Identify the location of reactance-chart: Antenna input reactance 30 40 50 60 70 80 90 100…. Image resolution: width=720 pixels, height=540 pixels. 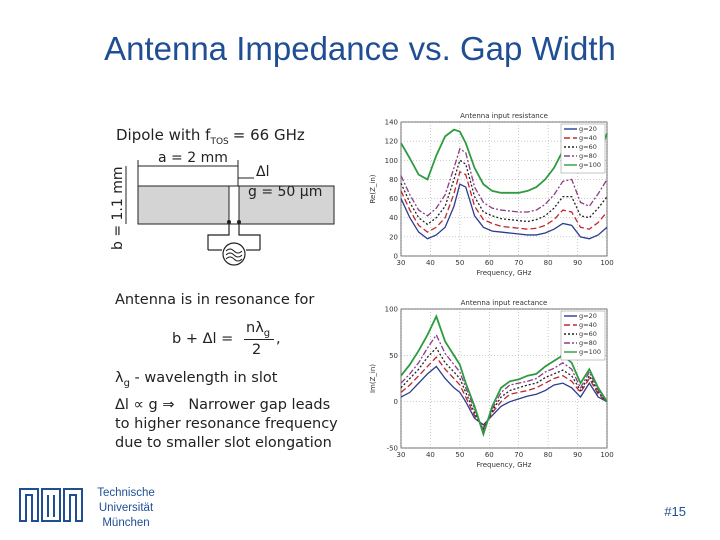
(495, 382).